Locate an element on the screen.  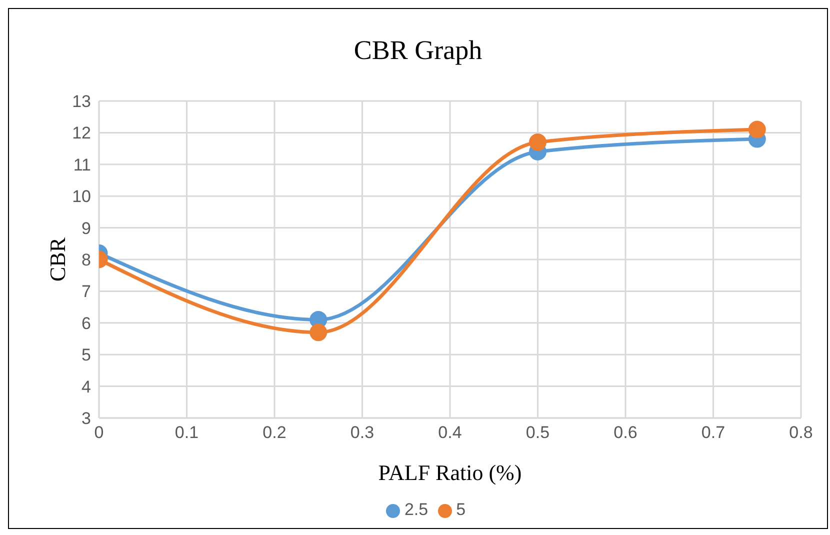
y-axis-title: CBR is located at coordinates (57, 259).